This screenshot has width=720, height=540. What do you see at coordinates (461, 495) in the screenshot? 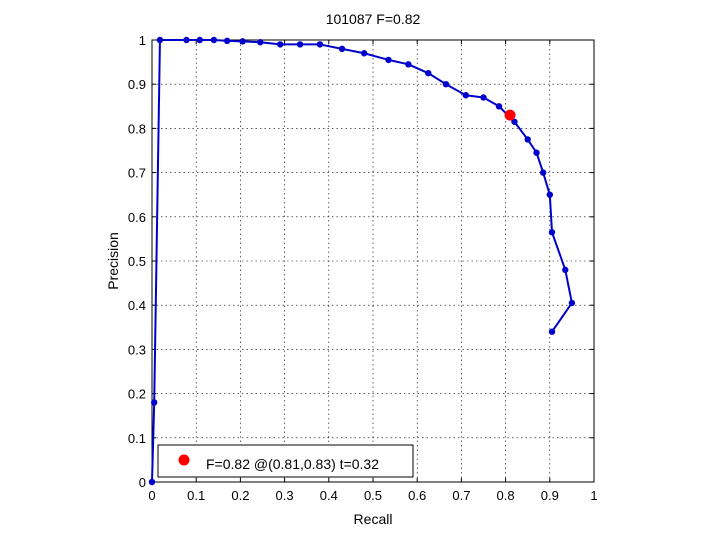
I see `x-tick-label: 0.7` at bounding box center [461, 495].